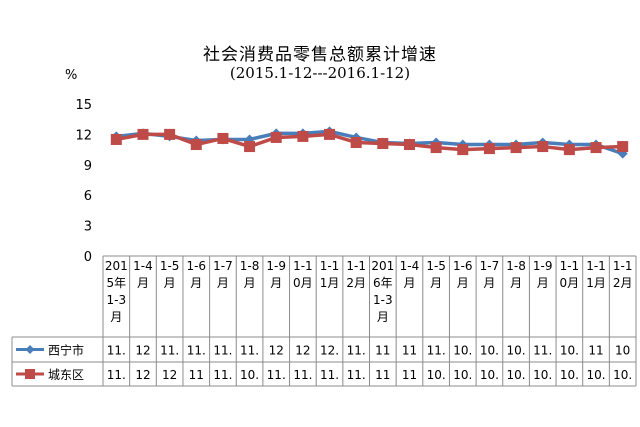 The image size is (640, 427). I want to click on x-category-label: 6年, so click(383, 283).